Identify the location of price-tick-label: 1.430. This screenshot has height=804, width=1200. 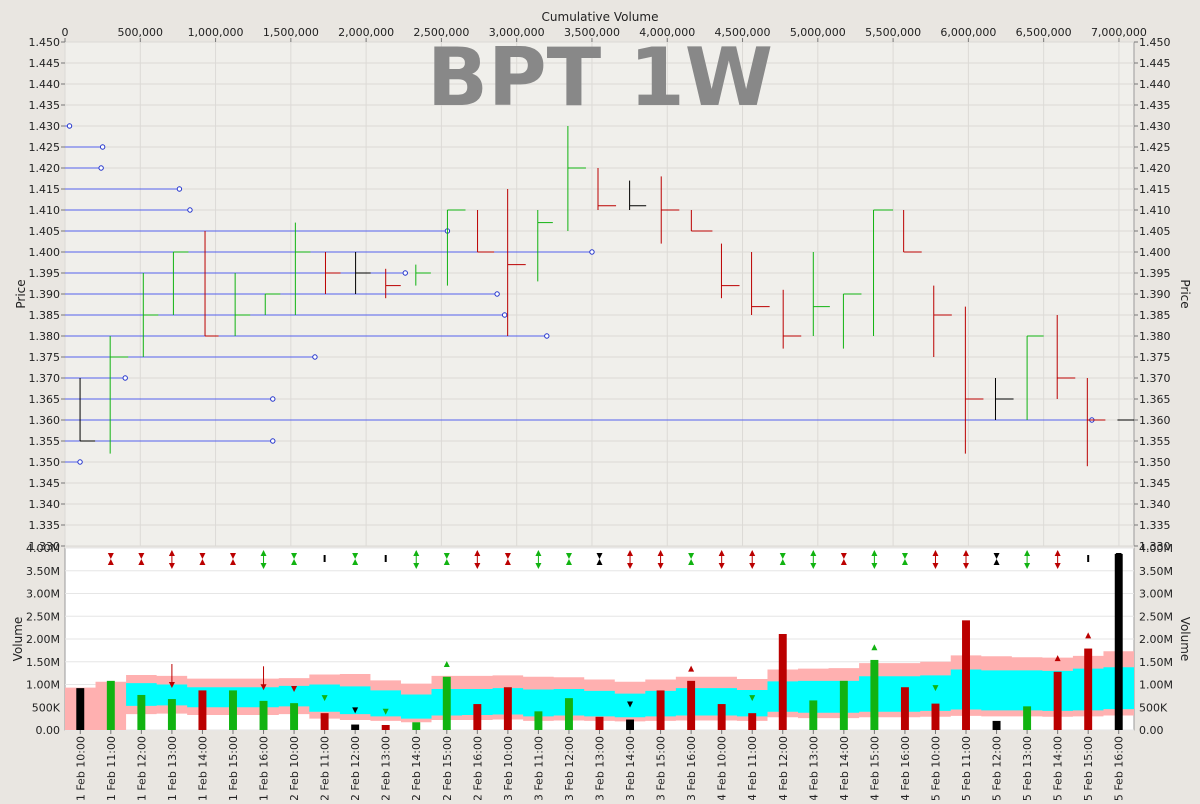
(45, 126).